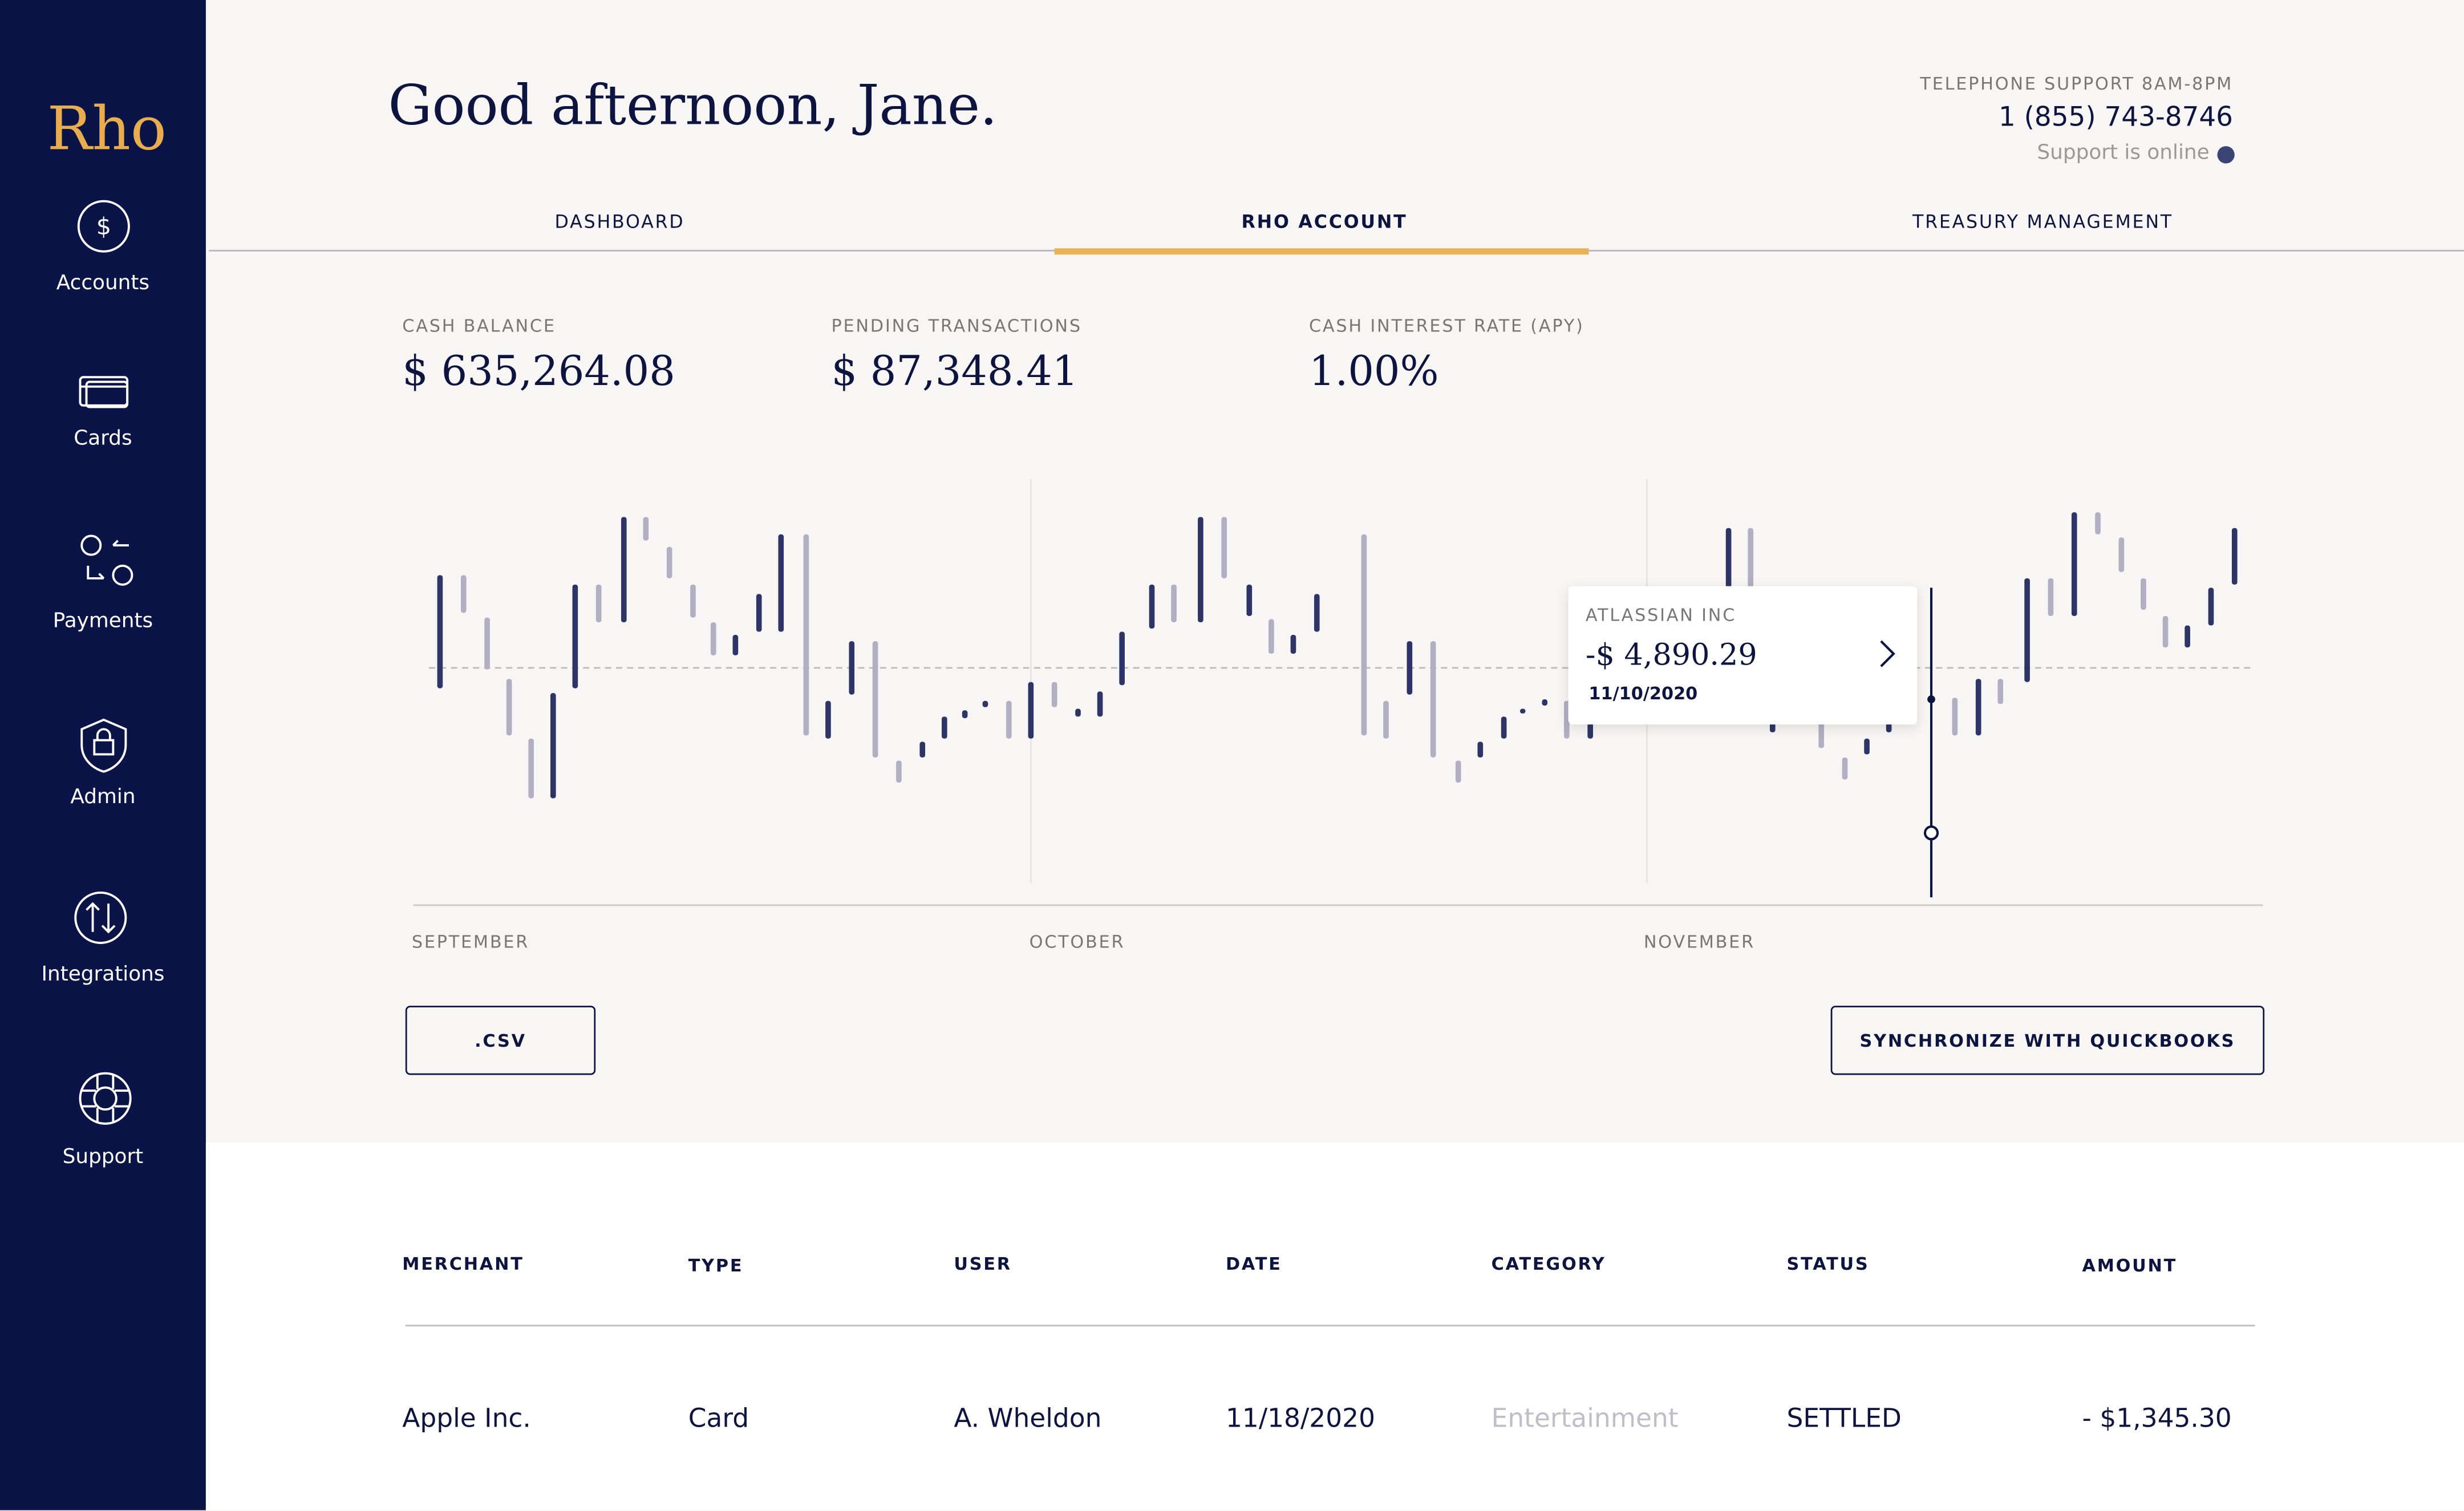 This screenshot has height=1511, width=2464. Describe the element at coordinates (1374, 372) in the screenshot. I see `stat-value: 1.00%` at that location.